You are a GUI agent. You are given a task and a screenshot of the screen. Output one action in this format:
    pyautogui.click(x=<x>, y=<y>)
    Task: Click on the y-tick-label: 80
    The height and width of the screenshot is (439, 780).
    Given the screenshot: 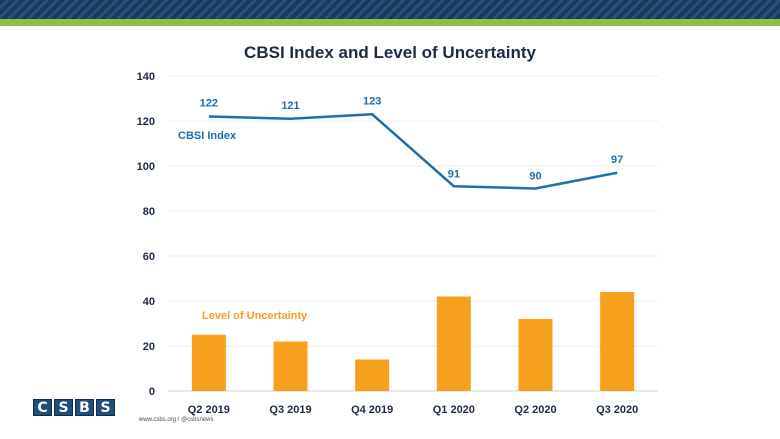 What is the action you would take?
    pyautogui.click(x=149, y=212)
    